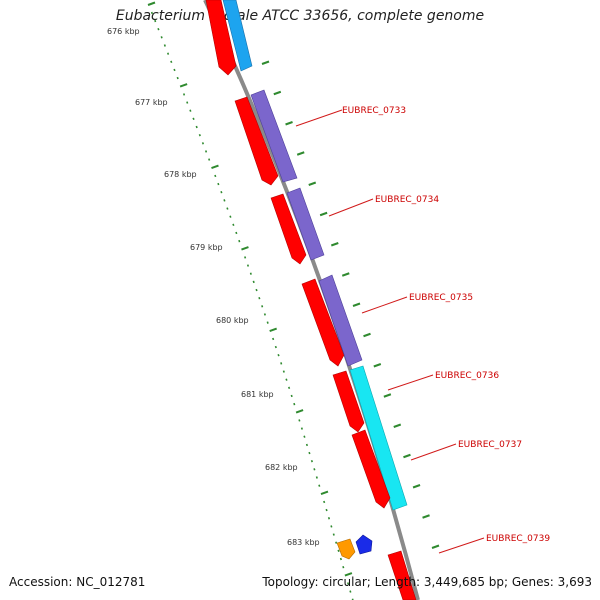 The width and height of the screenshot is (600, 600). What do you see at coordinates (221, 38) in the screenshot?
I see `gene-arrow-red-top` at bounding box center [221, 38].